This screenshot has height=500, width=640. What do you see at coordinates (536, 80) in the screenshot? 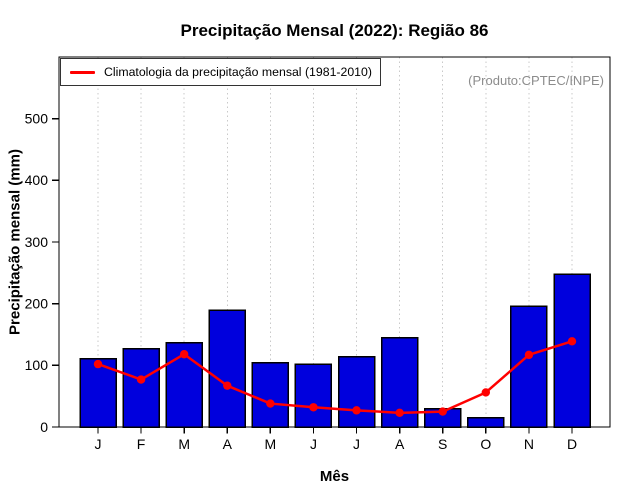
I see `watermark-text: (Produto:CPTEC/INPE)` at bounding box center [536, 80].